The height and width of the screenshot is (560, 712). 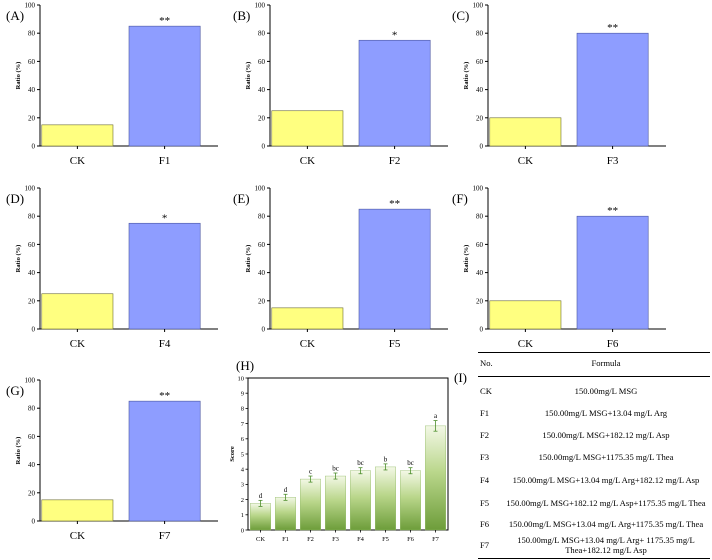 What do you see at coordinates (243, 424) in the screenshot?
I see `y-tick-label: 7` at bounding box center [243, 424].